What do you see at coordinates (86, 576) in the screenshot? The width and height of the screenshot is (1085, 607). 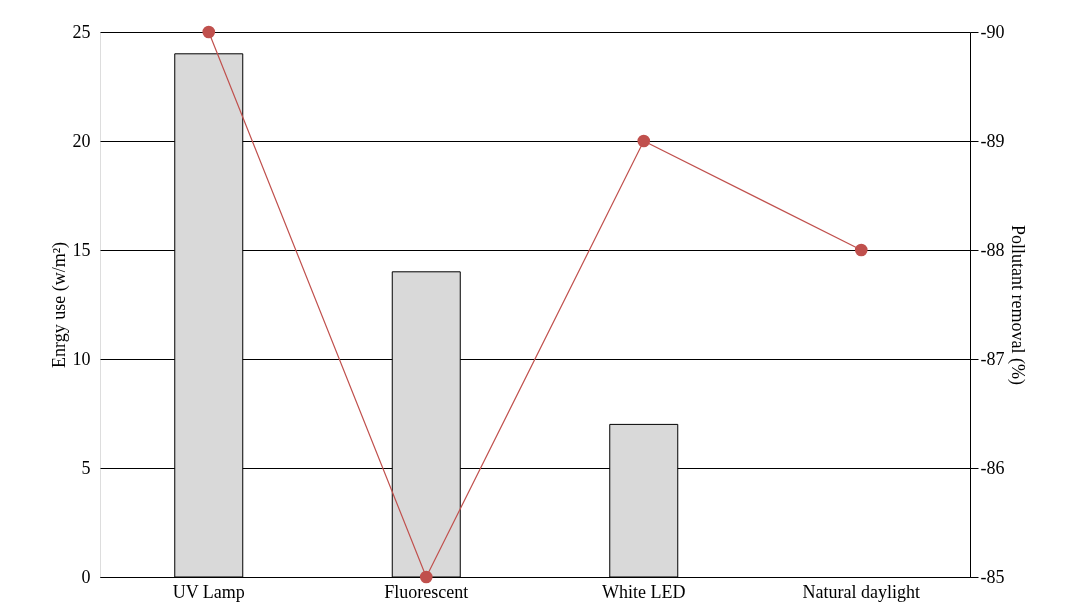 I see `y-tick-label: 0` at bounding box center [86, 576].